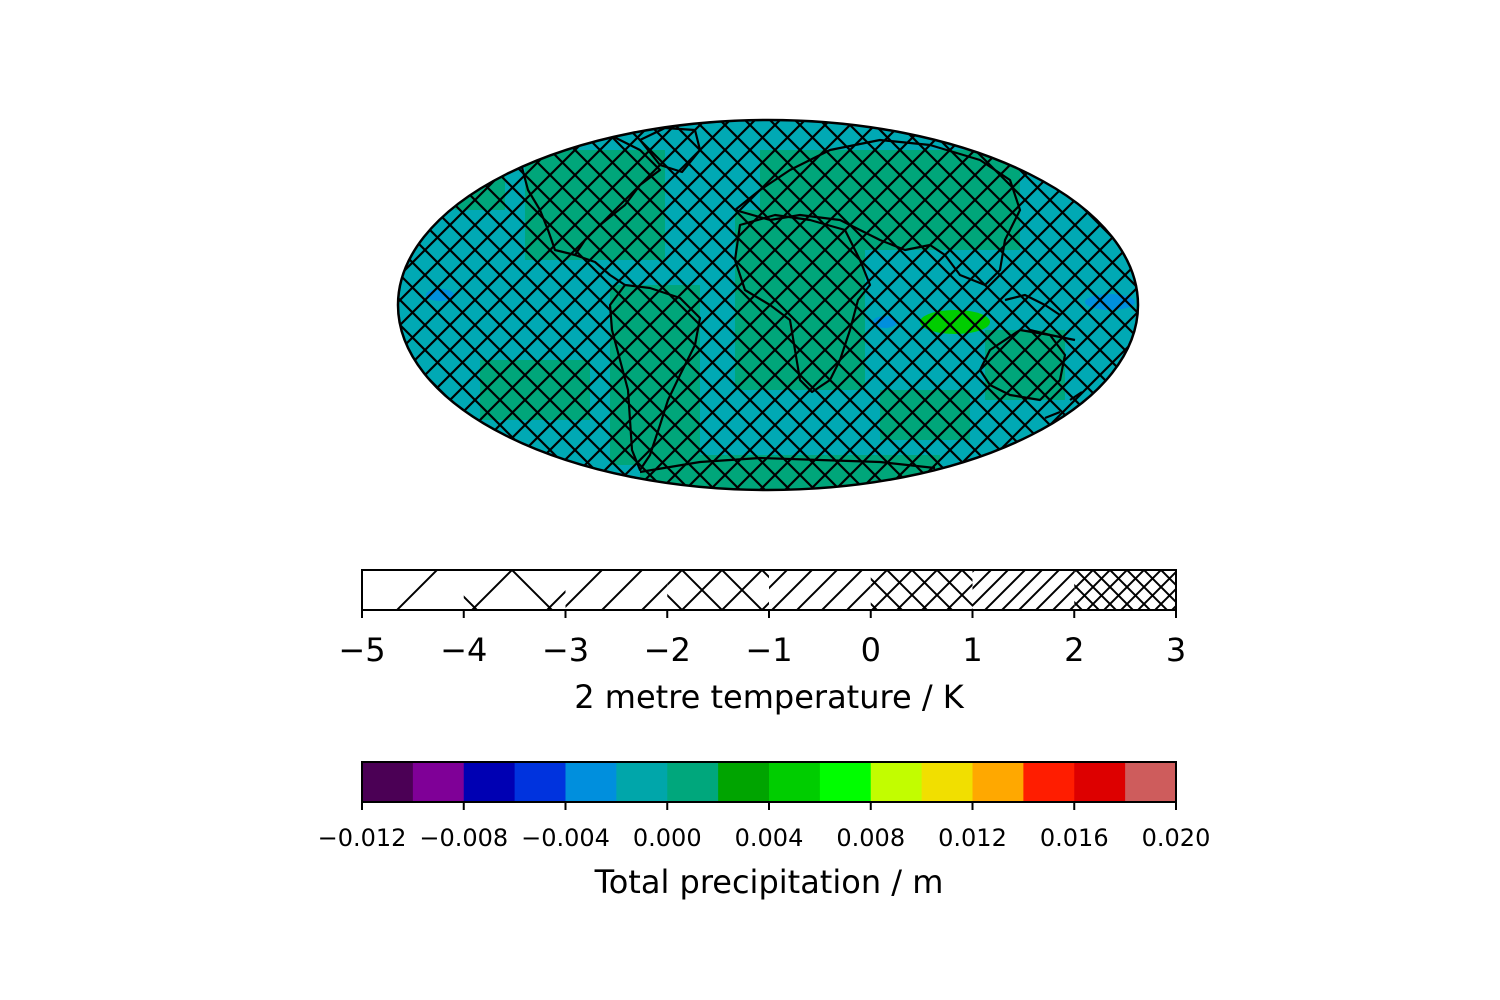 This screenshot has width=1500, height=1000. Describe the element at coordinates (972, 838) in the screenshot. I see `precipitation-tick-label: 0.012` at that location.